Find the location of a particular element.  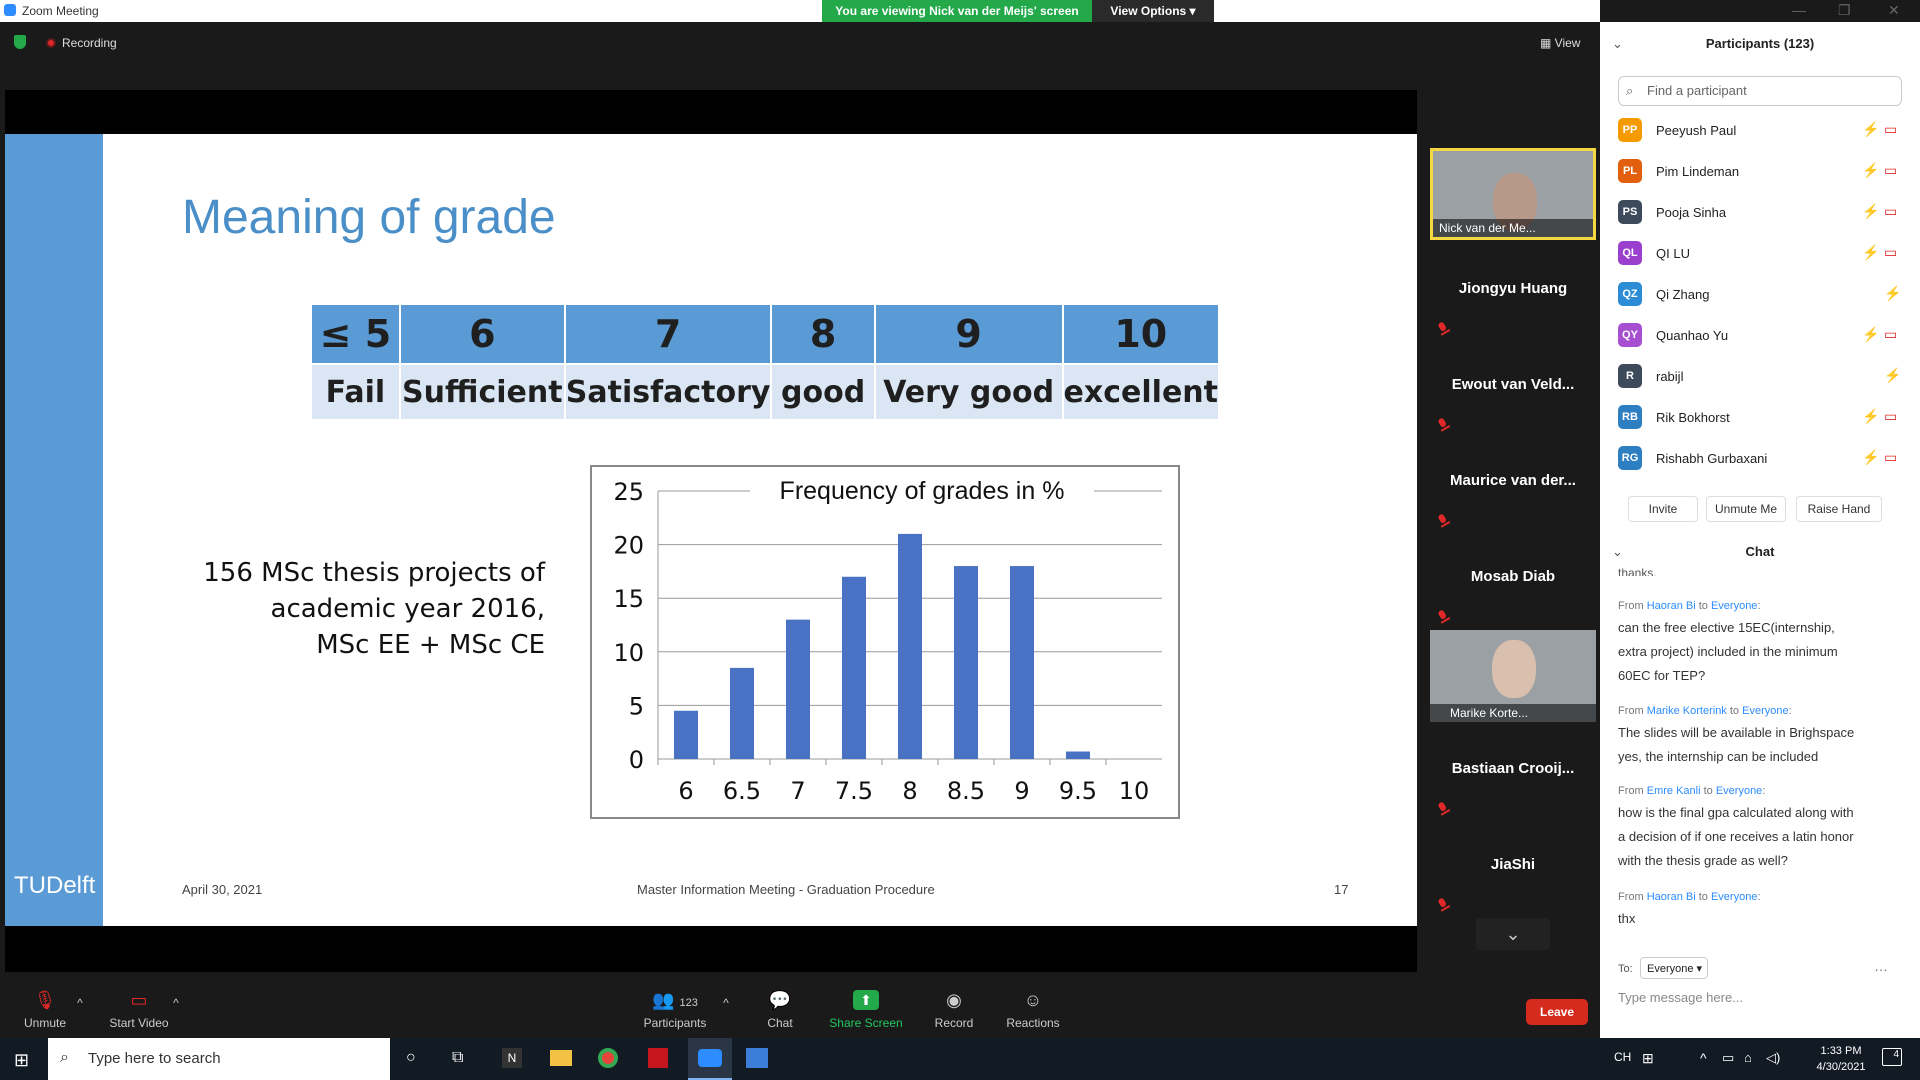

volume-icon: ◁) is located at coordinates (1773, 1057).